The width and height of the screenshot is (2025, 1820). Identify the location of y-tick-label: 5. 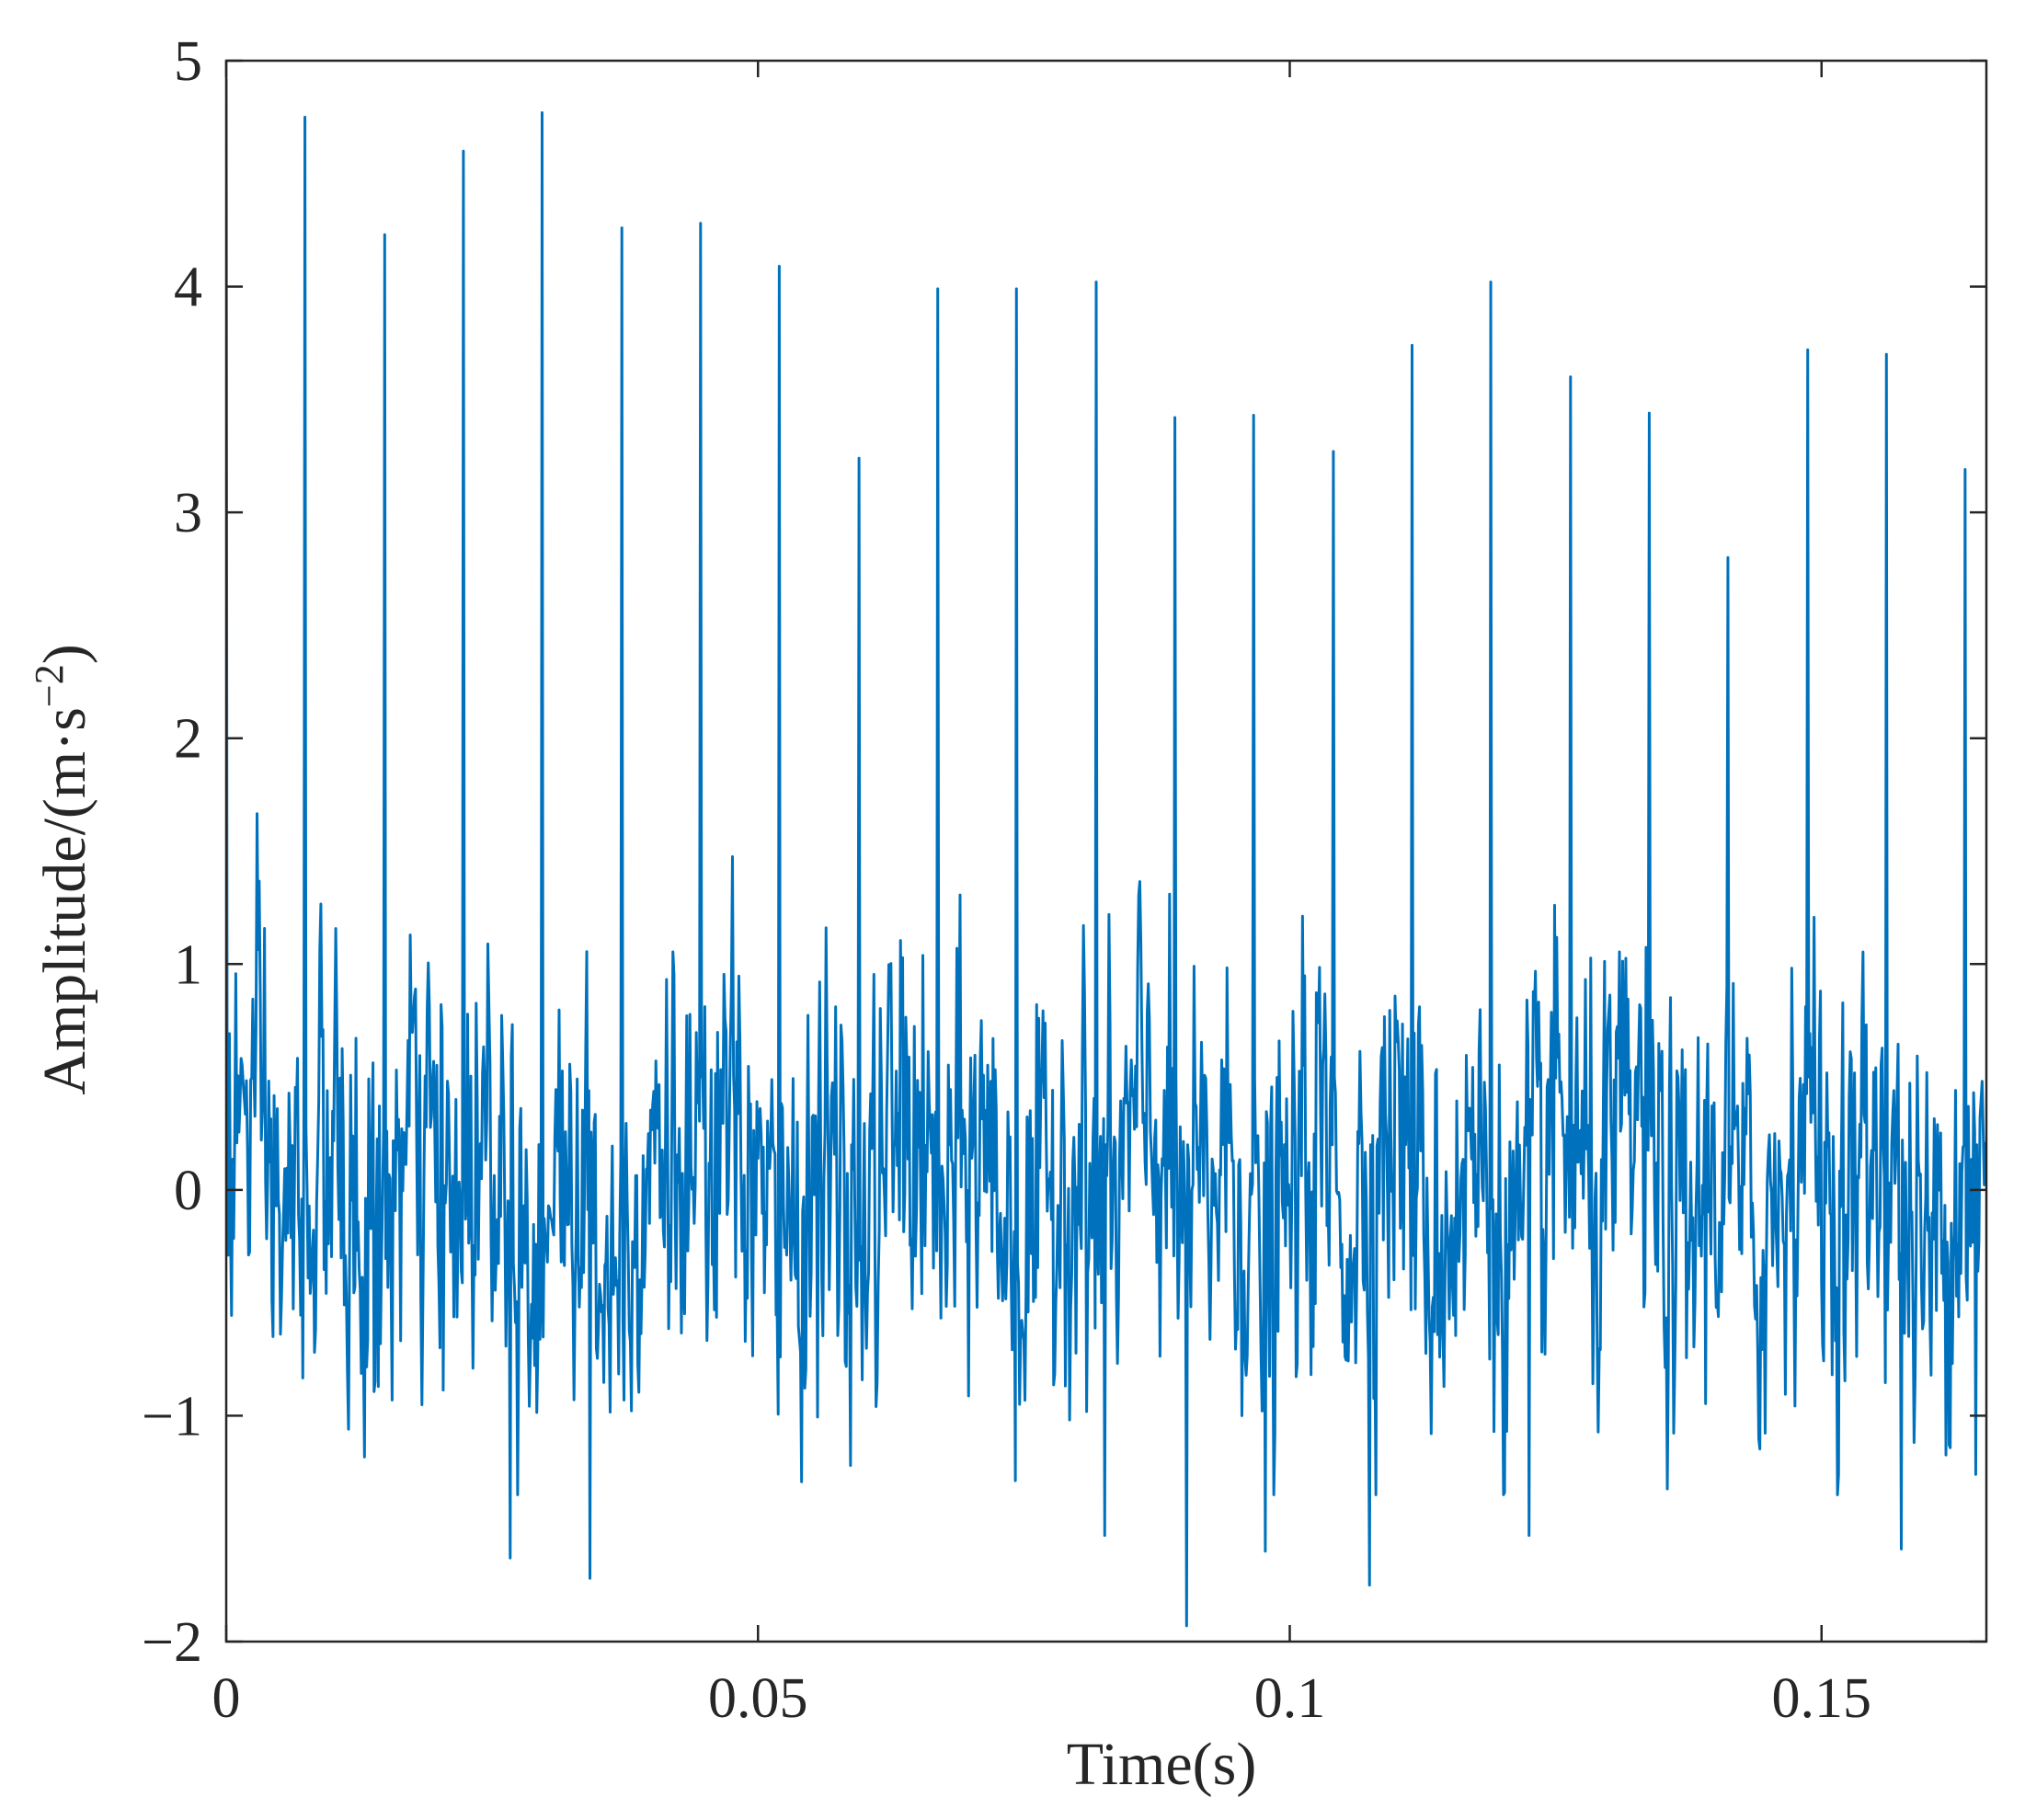
(188, 61).